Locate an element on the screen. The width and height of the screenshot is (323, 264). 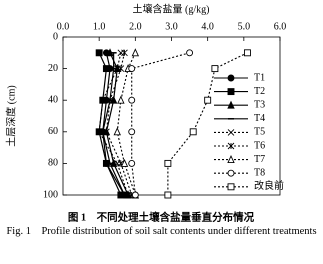
x-tick-label: 0.0 is located at coordinates (63, 26).